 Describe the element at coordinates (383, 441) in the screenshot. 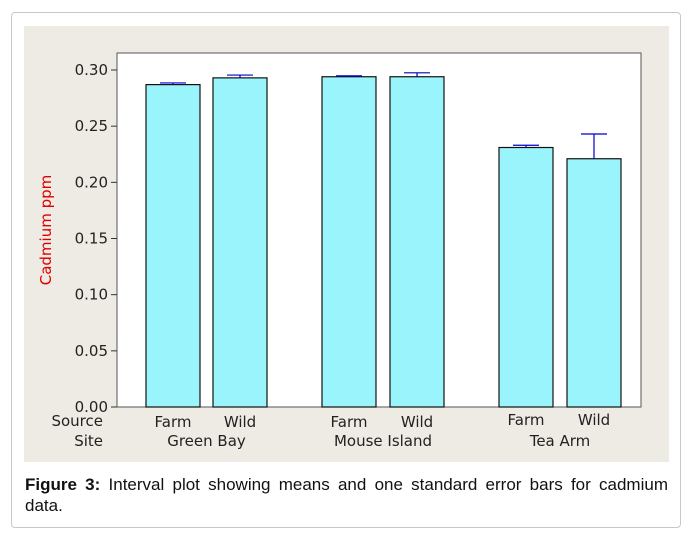

I see `x-site-label: Mouse Island` at that location.